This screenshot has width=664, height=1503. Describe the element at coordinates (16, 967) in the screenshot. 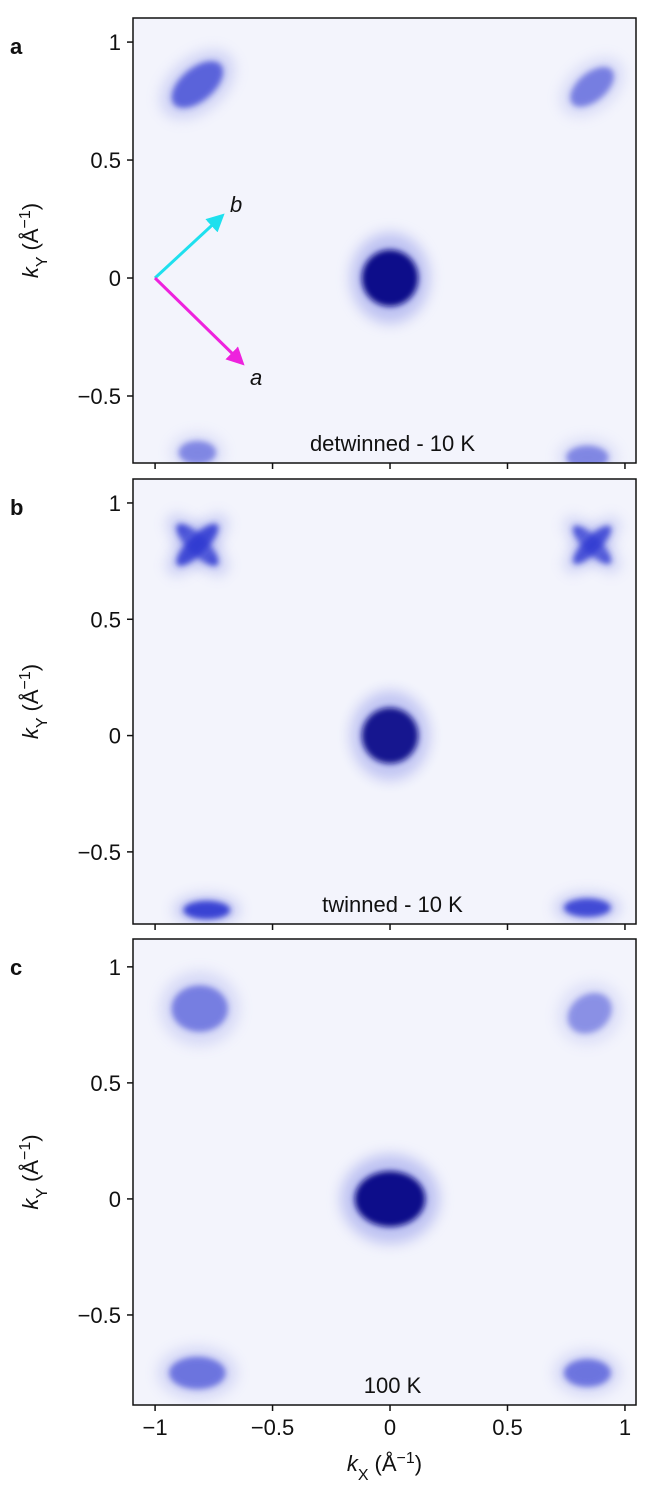

I see `panel-label: c` at that location.